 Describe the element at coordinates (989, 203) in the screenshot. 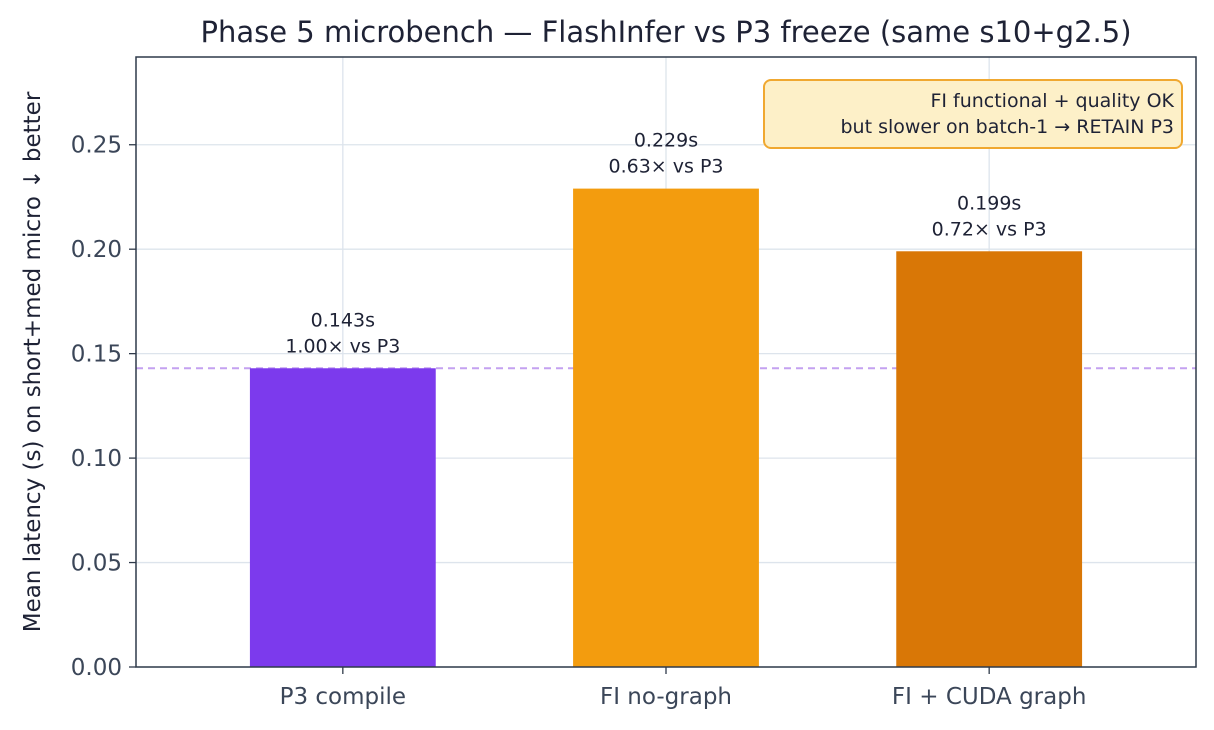

I see `bar-value-label: 0.199s` at that location.